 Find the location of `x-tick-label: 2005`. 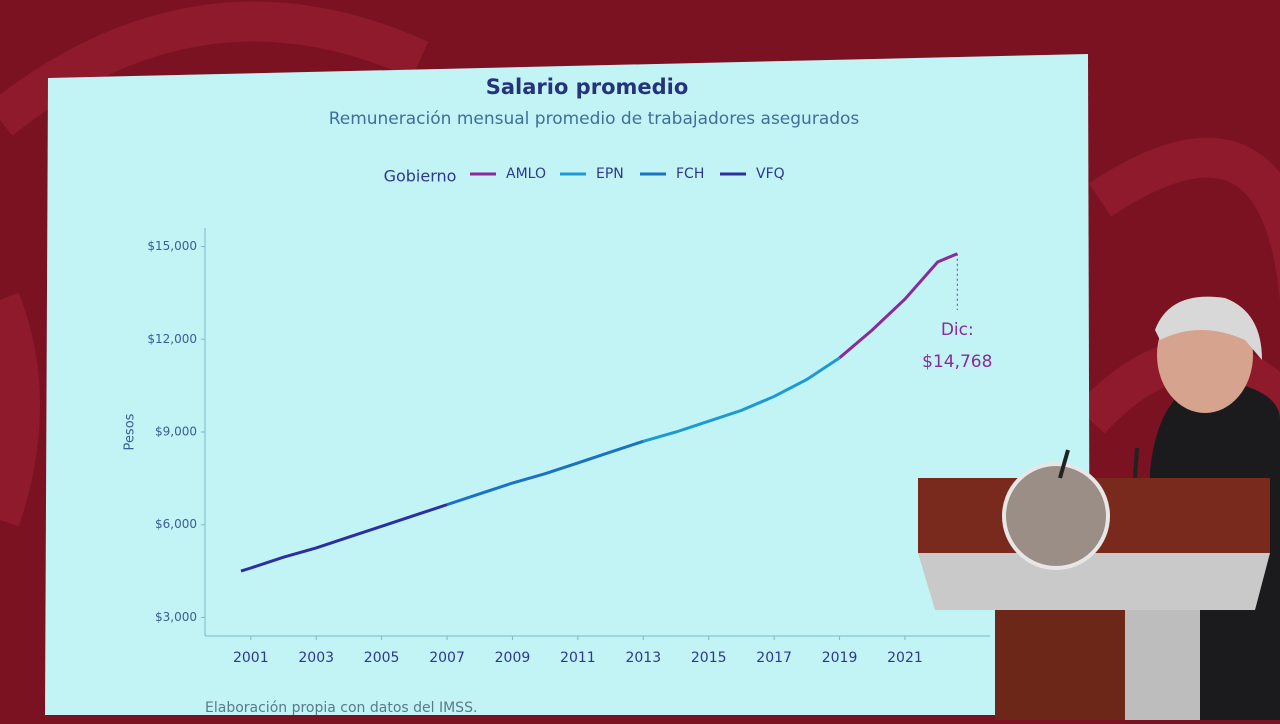

x-tick-label: 2005 is located at coordinates (382, 658).